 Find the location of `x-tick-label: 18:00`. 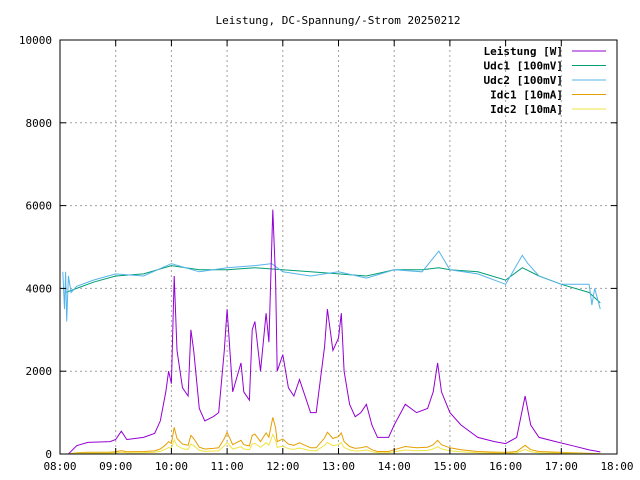

x-tick-label: 18:00 is located at coordinates (616, 466).